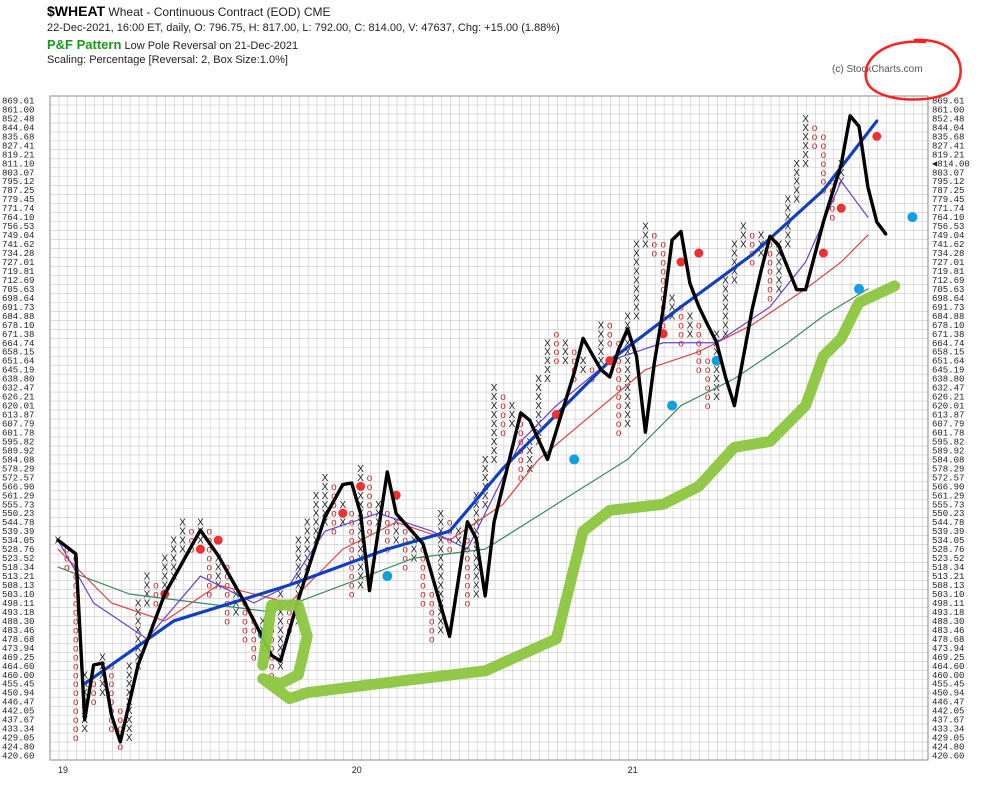  What do you see at coordinates (948, 469) in the screenshot?
I see `price-label-right: 578.29` at bounding box center [948, 469].